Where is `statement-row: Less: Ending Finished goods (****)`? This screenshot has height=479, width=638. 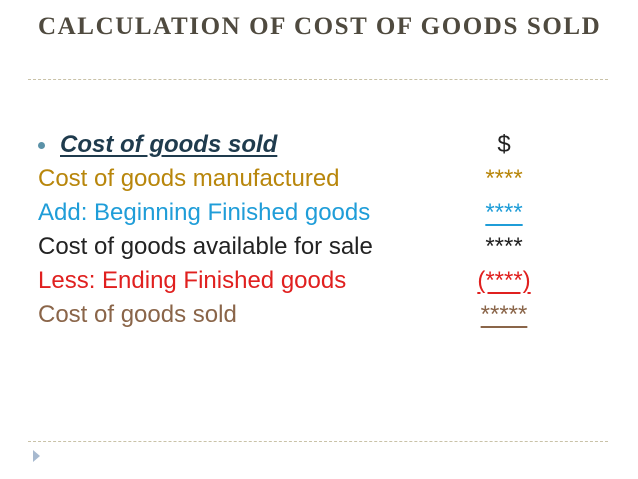 statement-row: Less: Ending Finished goods (****) is located at coordinates (298, 281).